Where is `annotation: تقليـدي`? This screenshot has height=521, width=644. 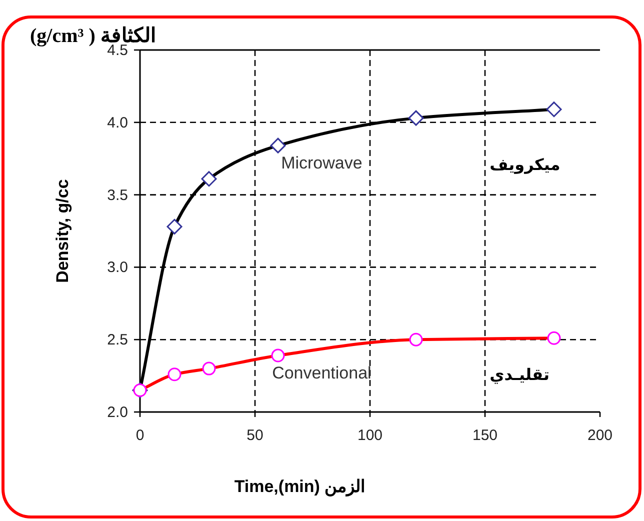 annotation: تقليـدي is located at coordinates (520, 374).